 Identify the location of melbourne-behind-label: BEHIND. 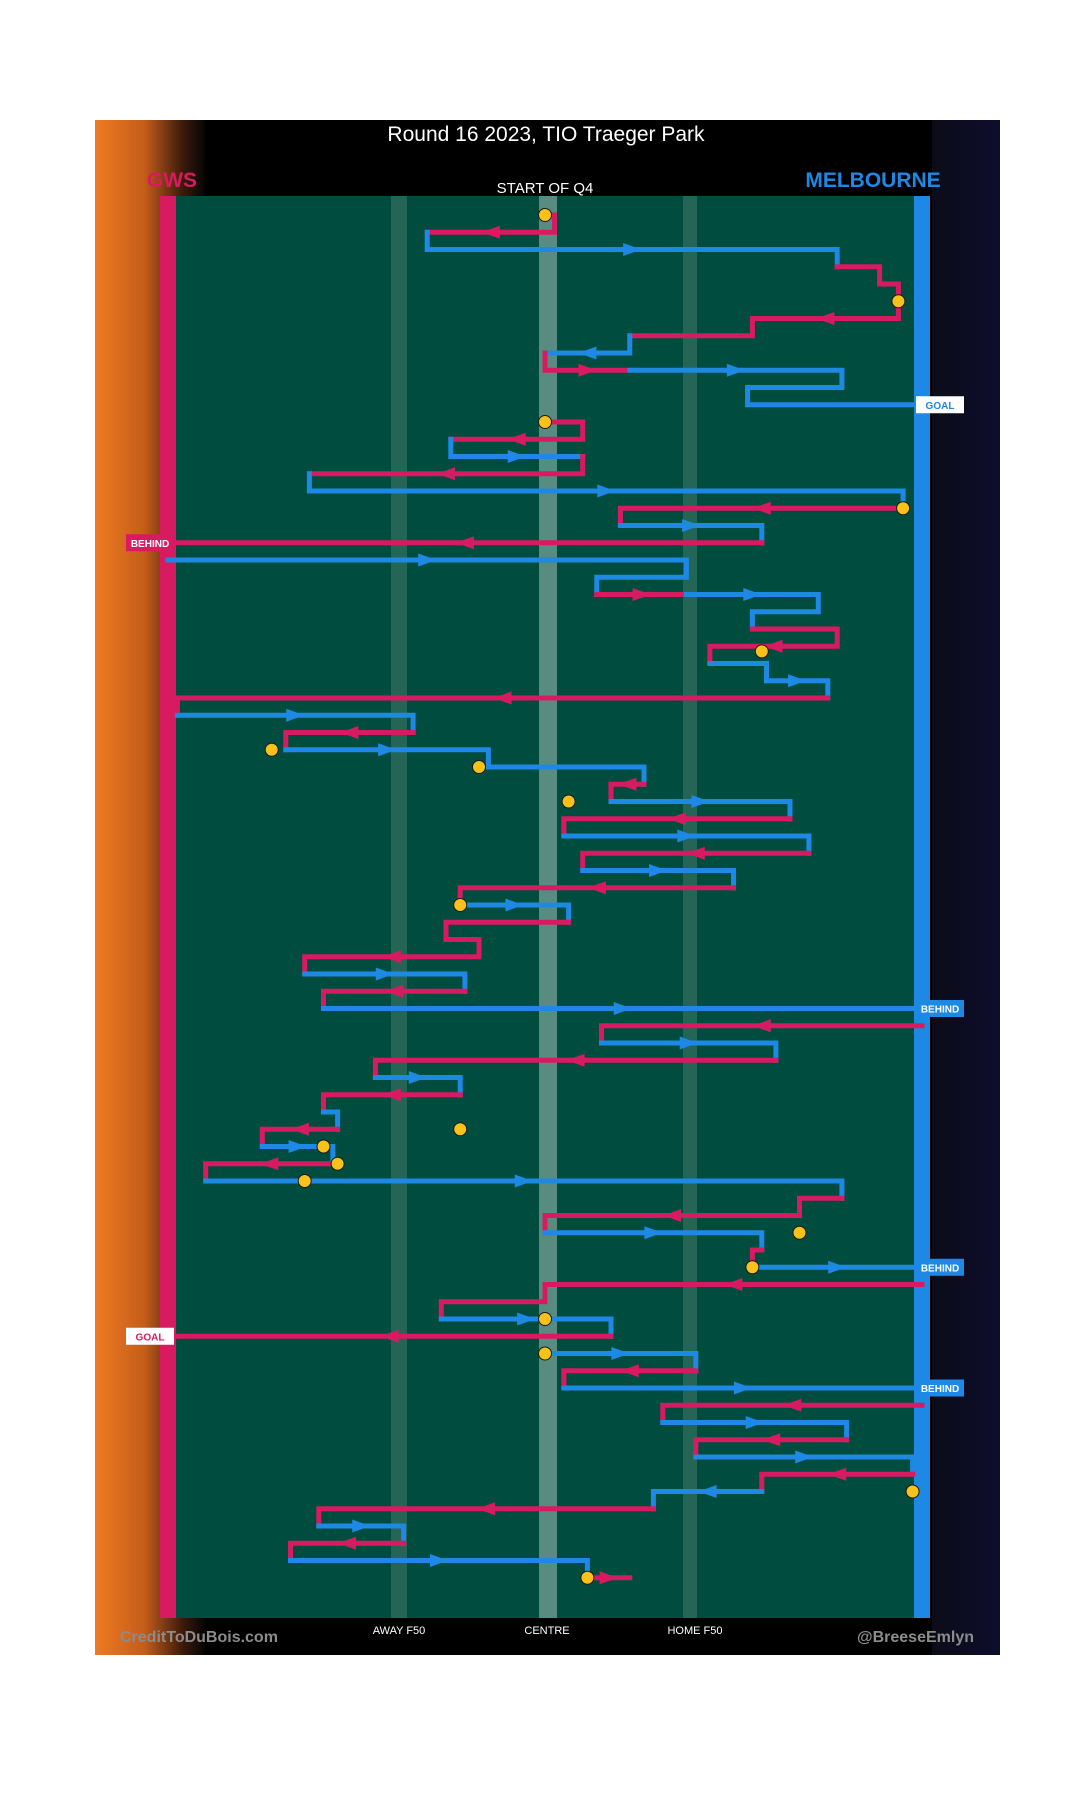
(940, 1010).